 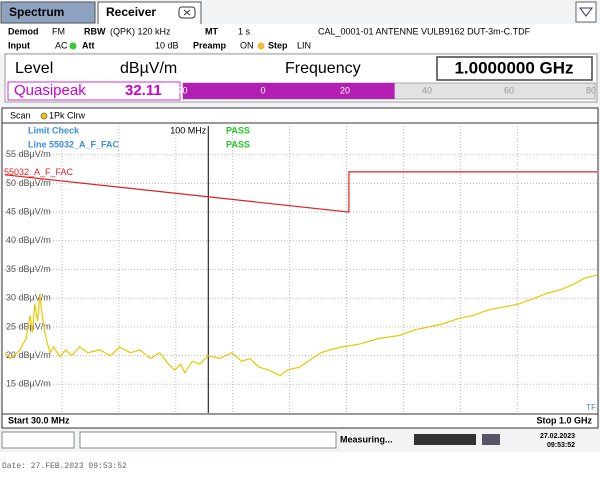 What do you see at coordinates (557, 436) in the screenshot?
I see `status-date: 27.02.2023` at bounding box center [557, 436].